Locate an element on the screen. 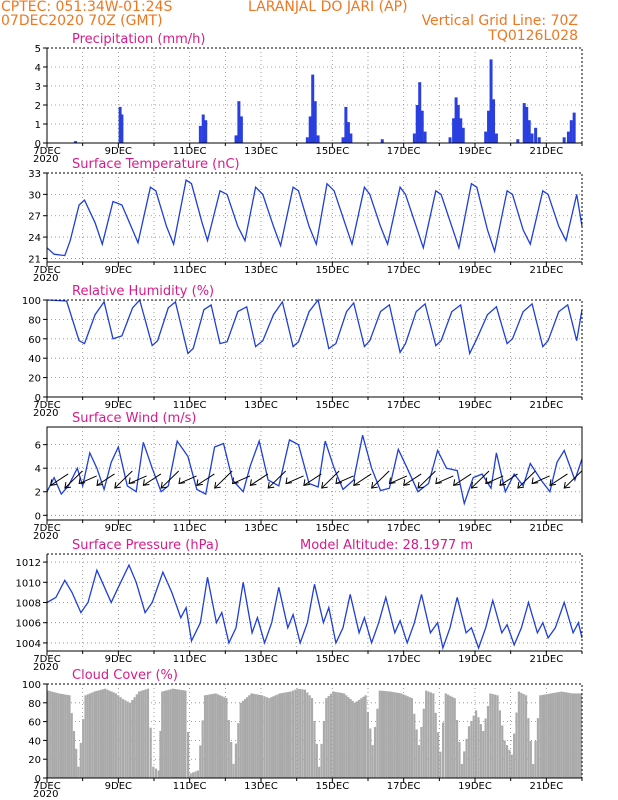 The image size is (618, 800). y-tick-label: 2 is located at coordinates (38, 106).